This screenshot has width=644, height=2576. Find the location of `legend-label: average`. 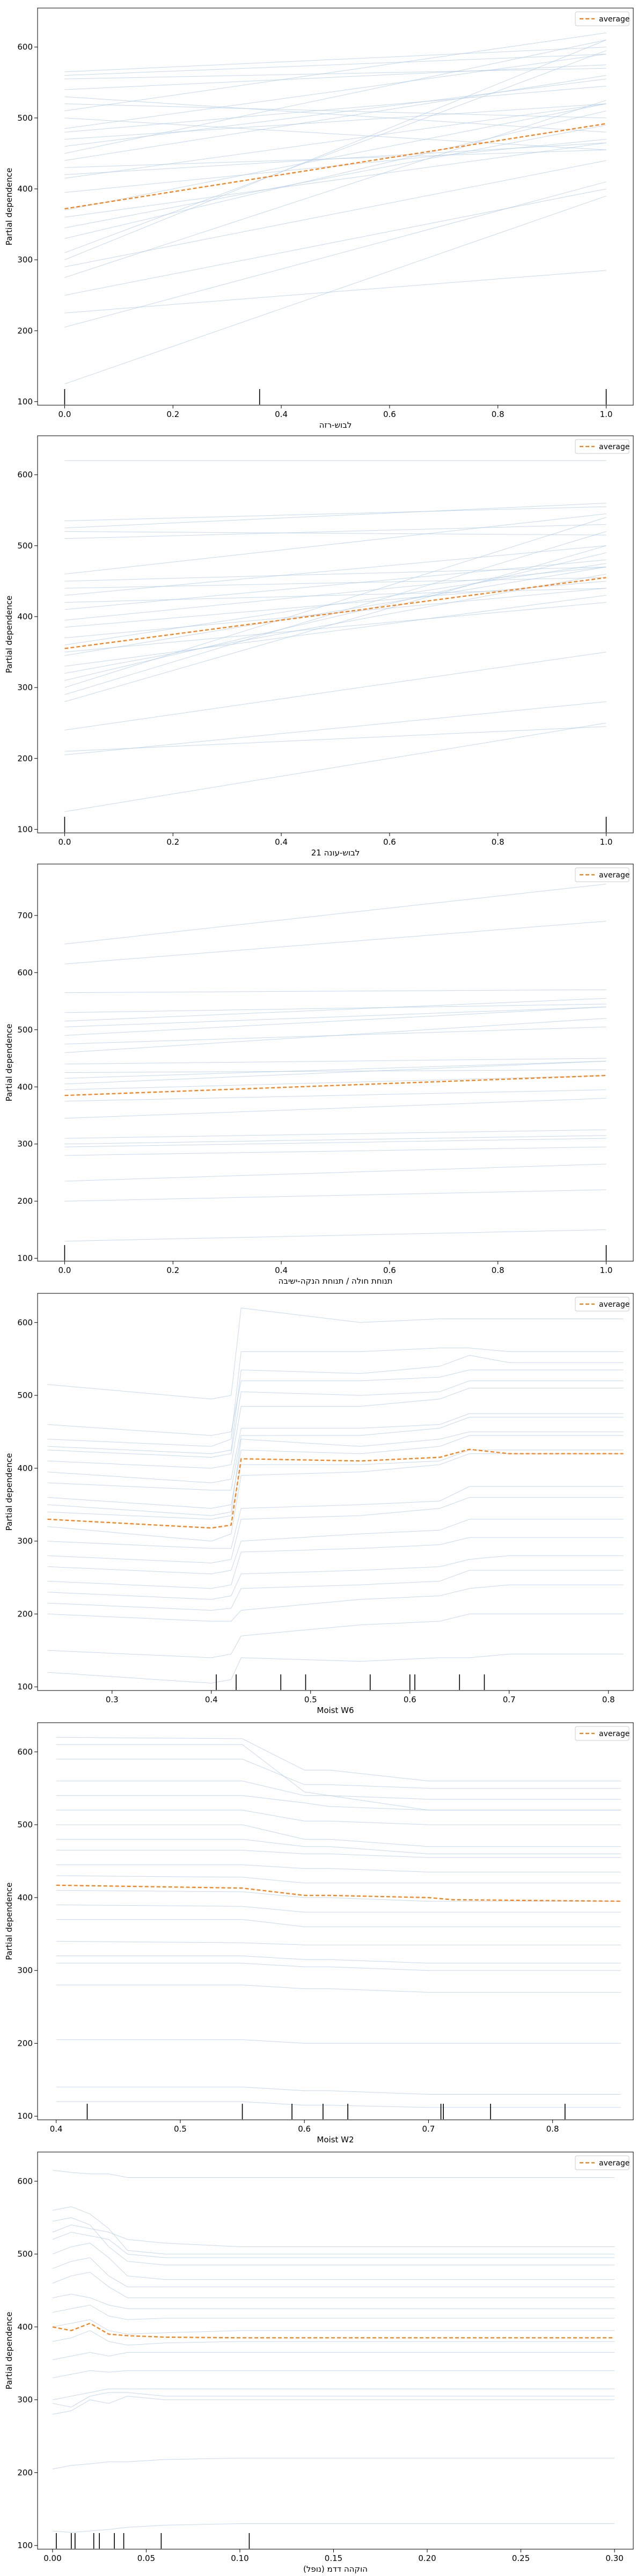

legend-label: average is located at coordinates (614, 2163).